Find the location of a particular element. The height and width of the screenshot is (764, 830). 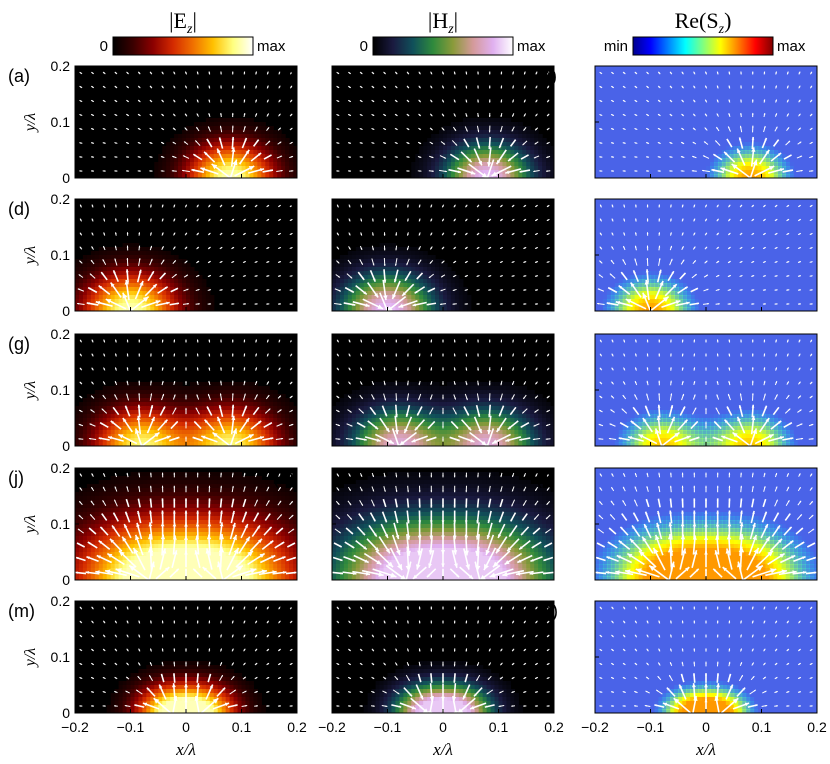

y-tick-label: 0 is located at coordinates (66, 311).